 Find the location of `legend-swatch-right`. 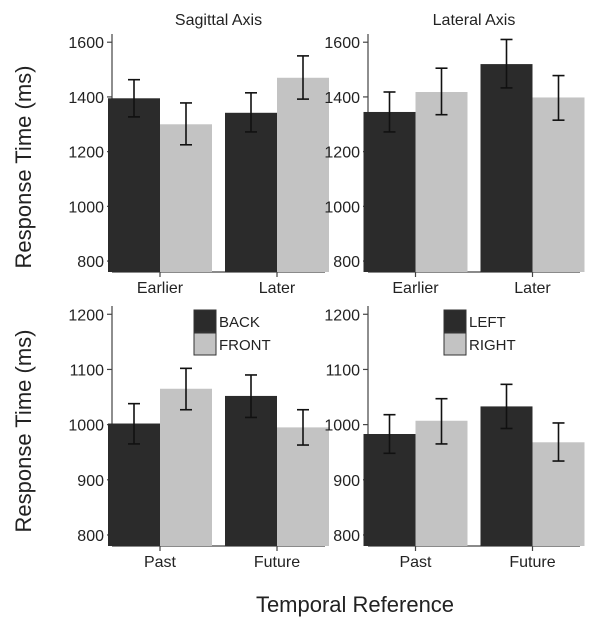

legend-swatch-right is located at coordinates (455, 344).